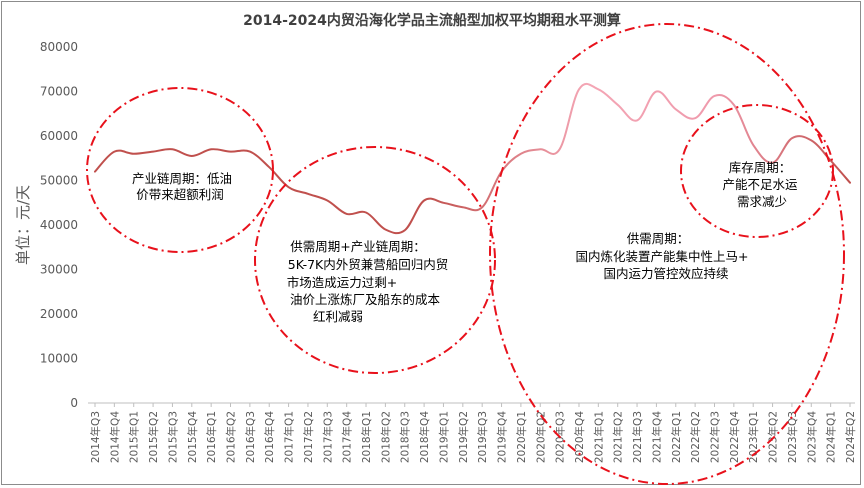 The image size is (864, 488). Describe the element at coordinates (23, 225) in the screenshot. I see `y-axis-label: 单位：元/天` at that location.